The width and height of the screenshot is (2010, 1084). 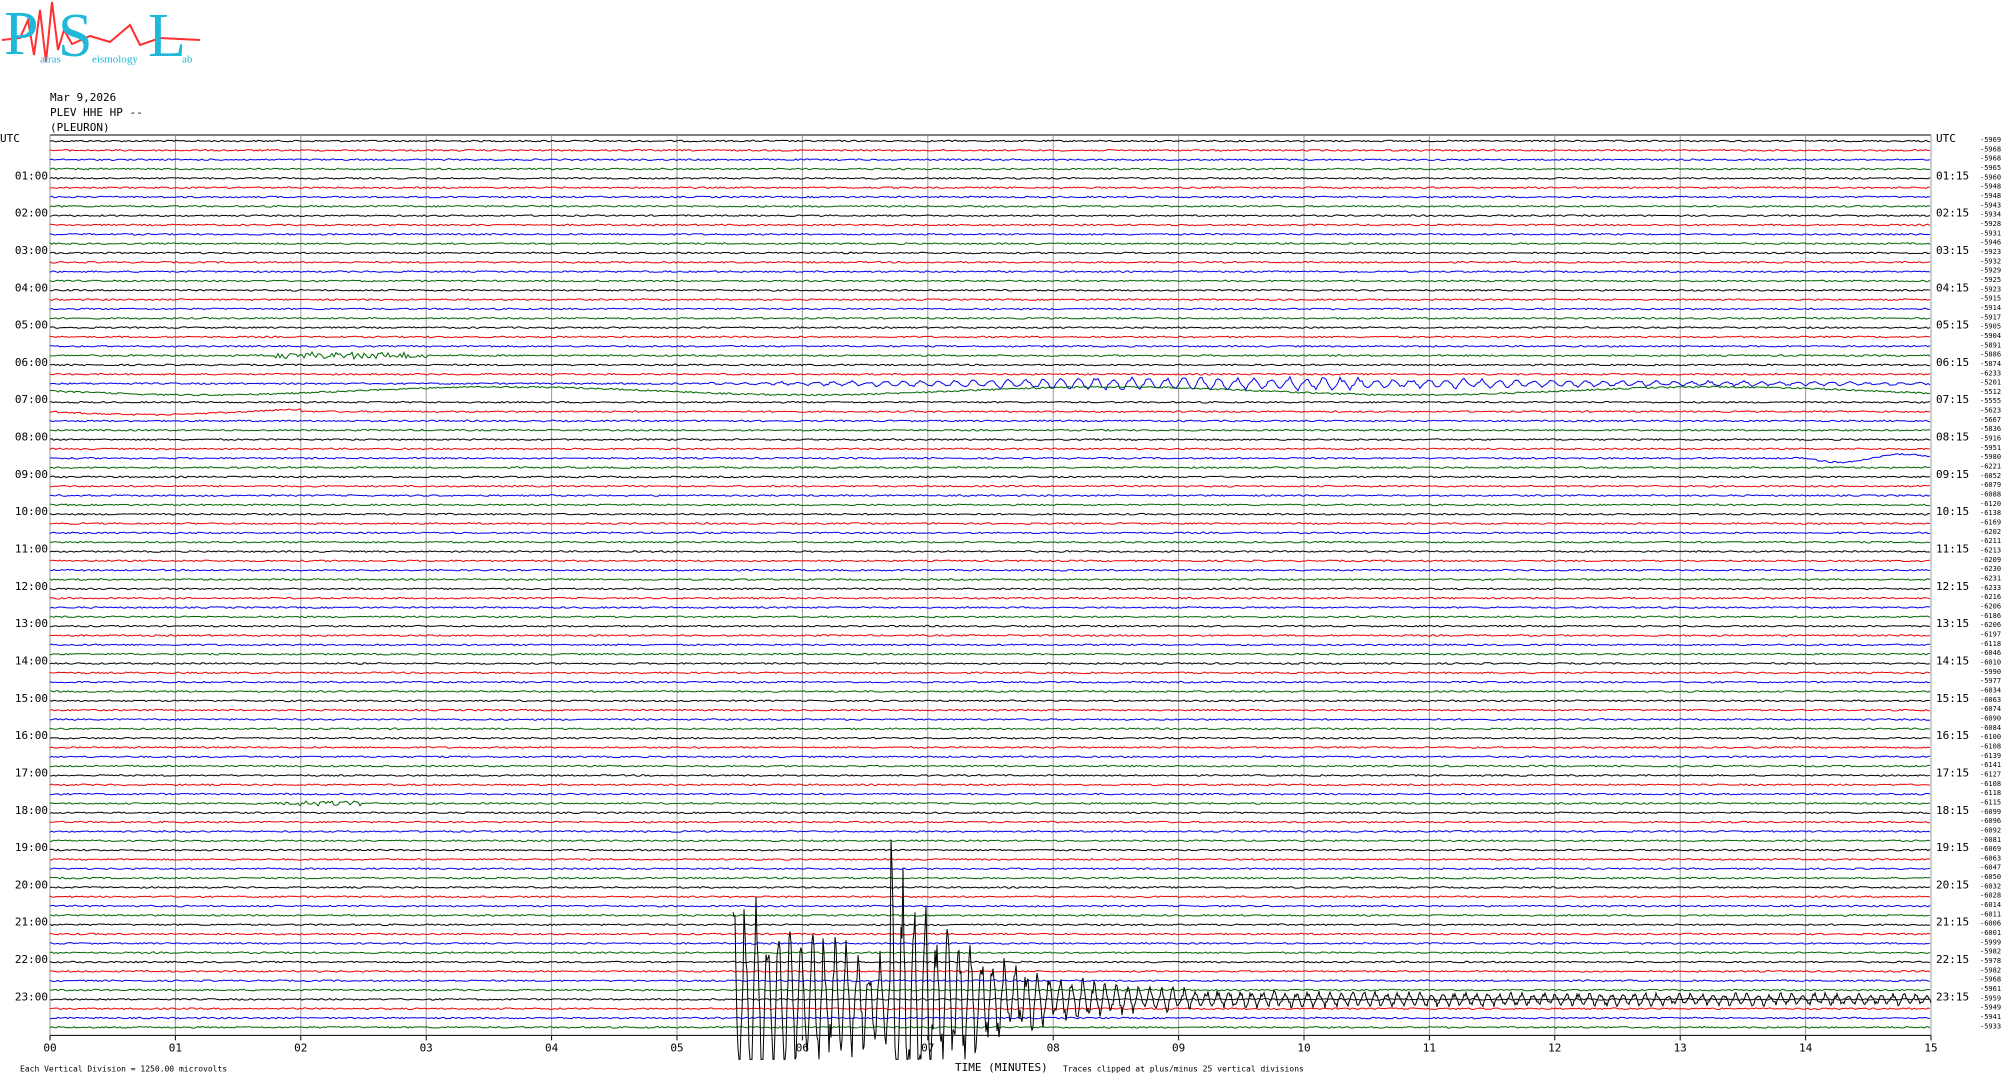 I want to click on trace-offset: -5923, so click(x=1990, y=289).